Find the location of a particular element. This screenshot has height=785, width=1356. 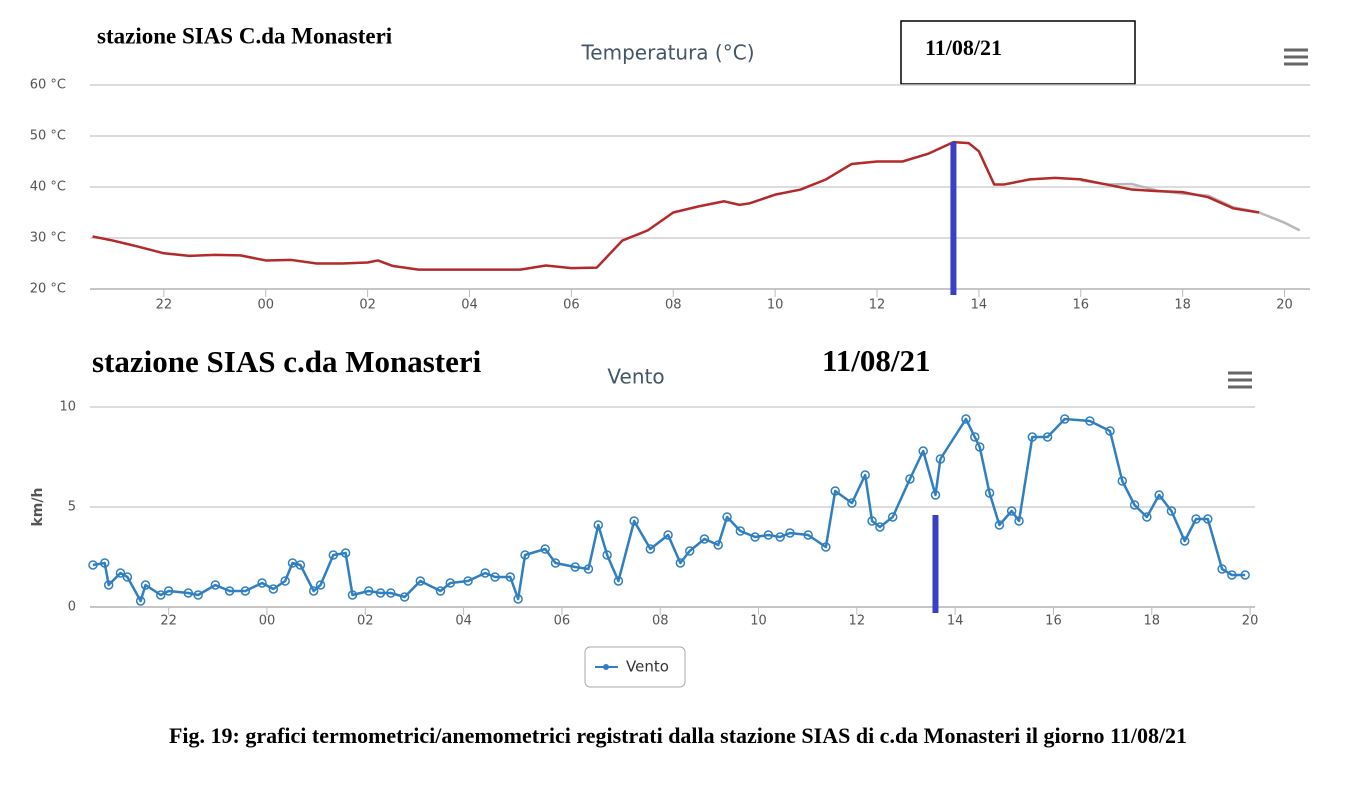

x-tick-label: 22 is located at coordinates (168, 621).